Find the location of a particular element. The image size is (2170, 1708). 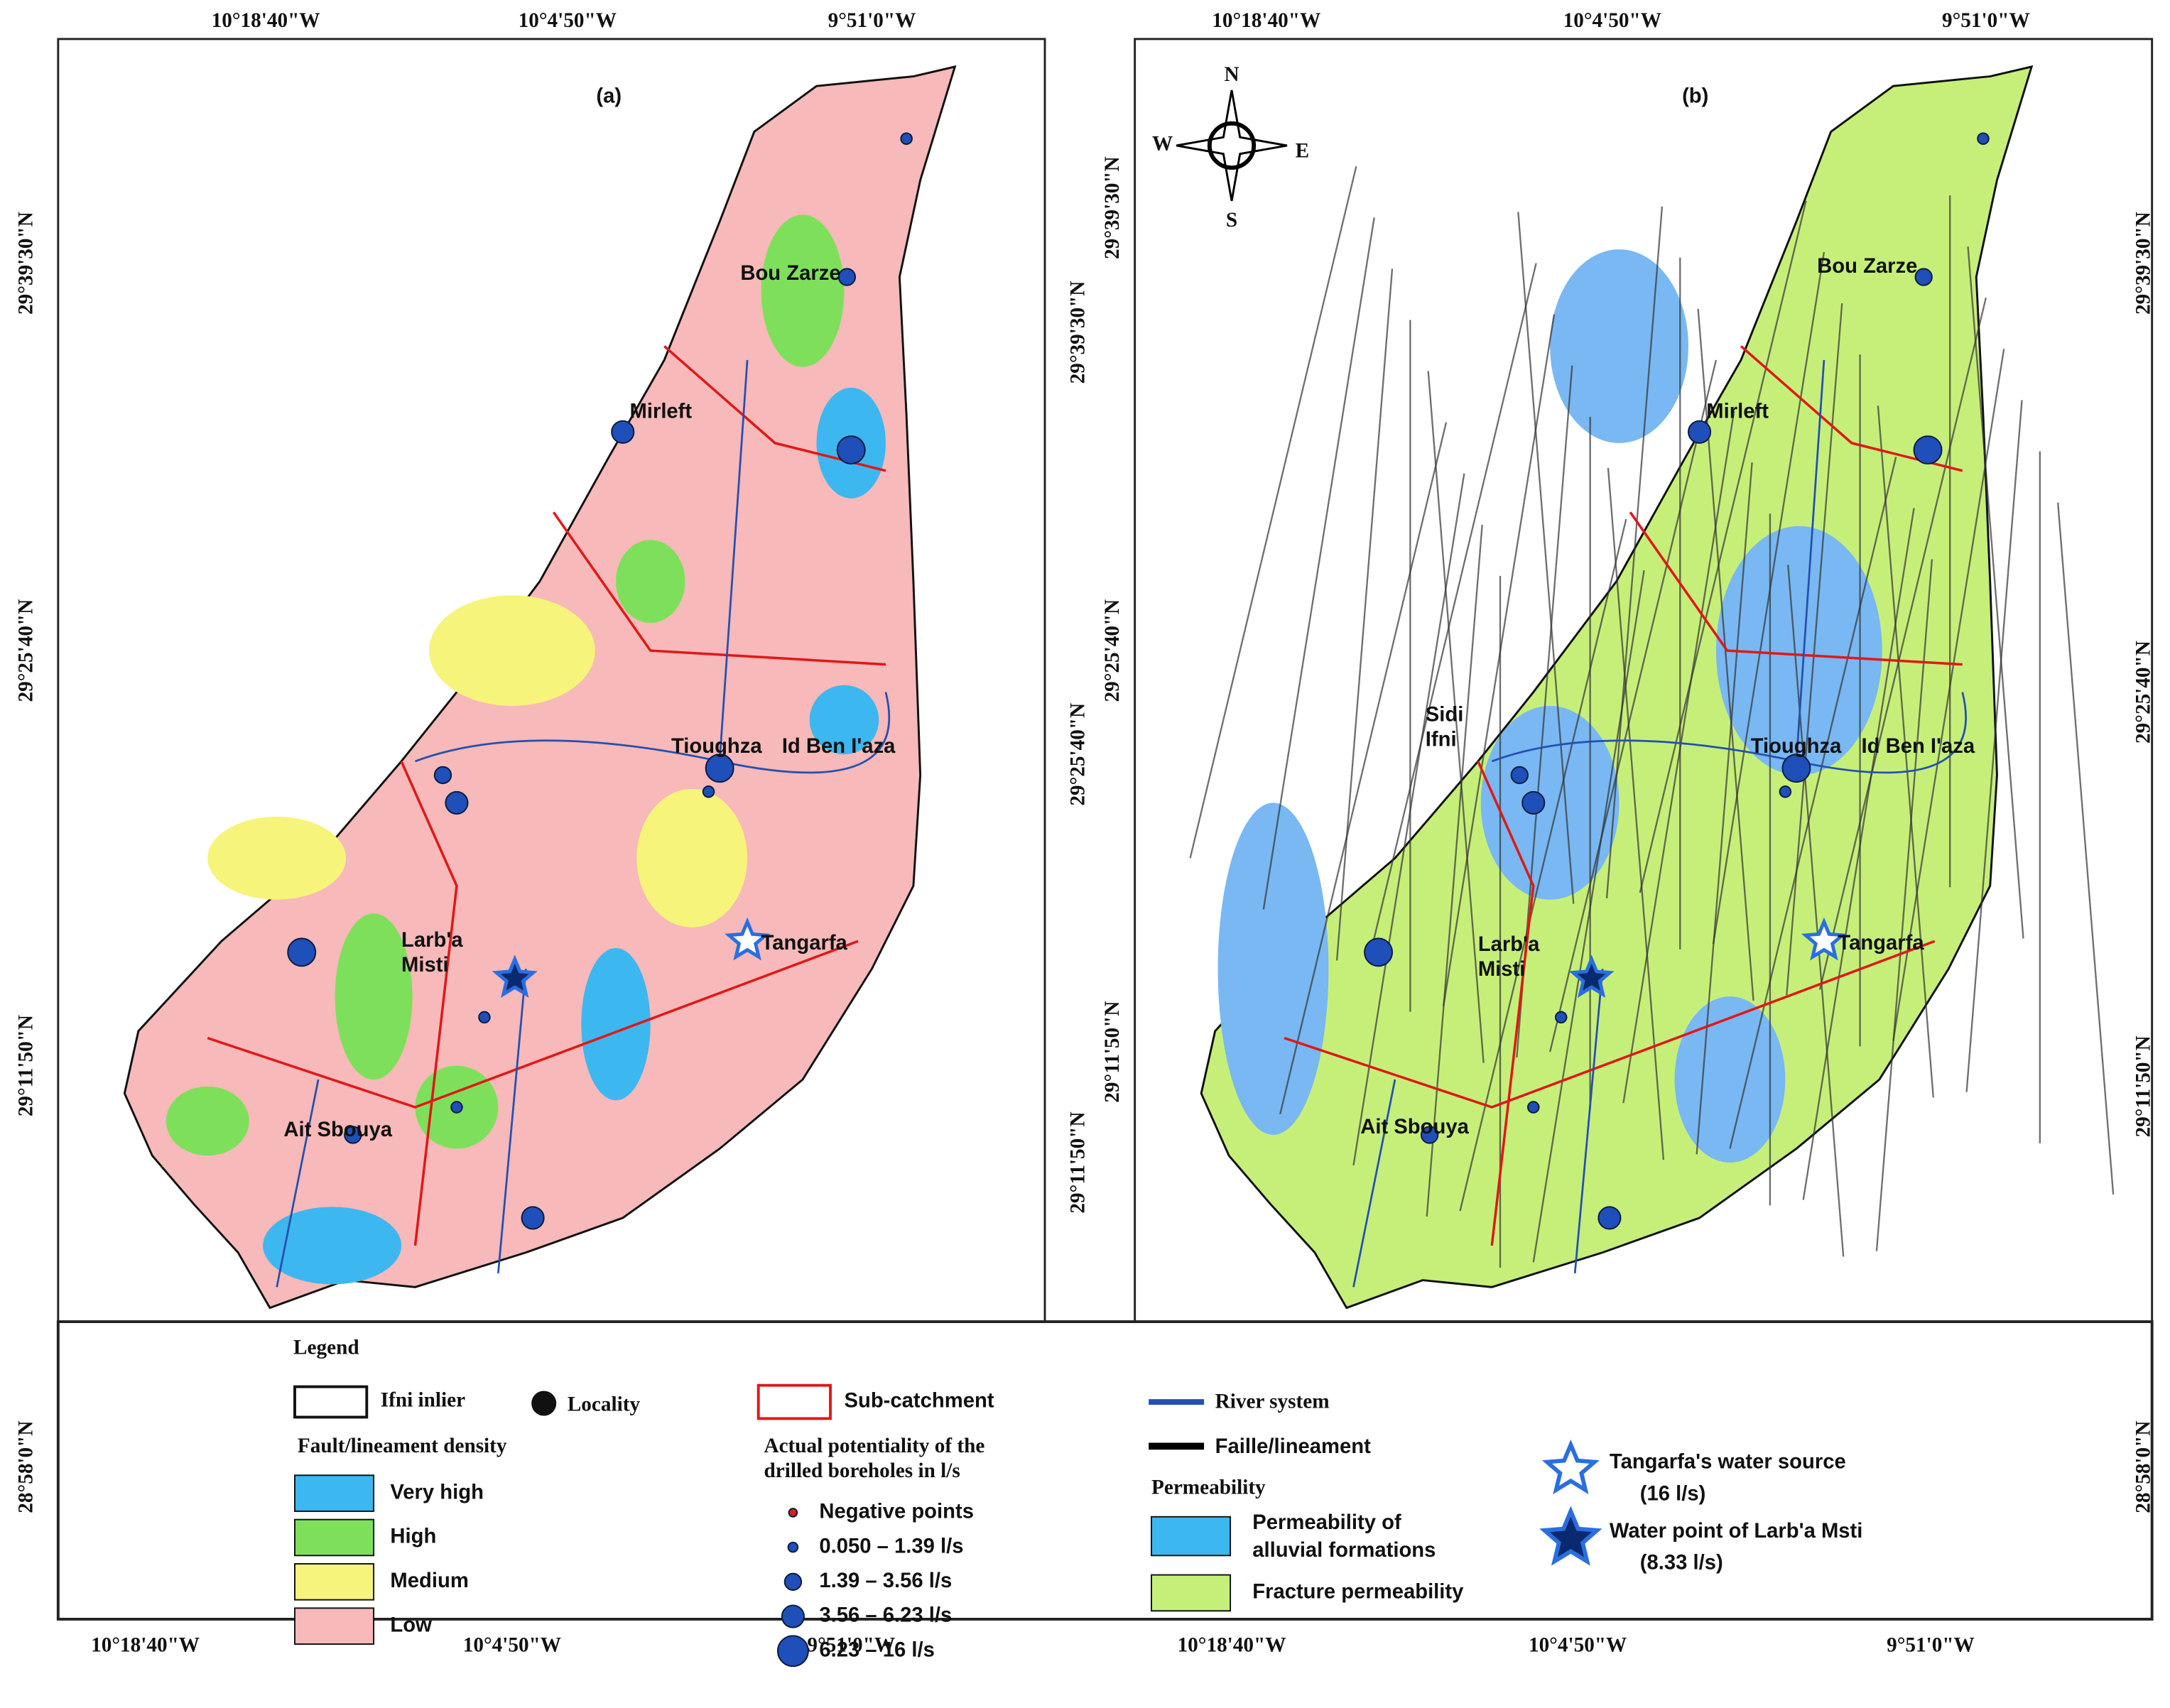

legend-label: 6.23 – 16 l/s is located at coordinates (876, 1650).